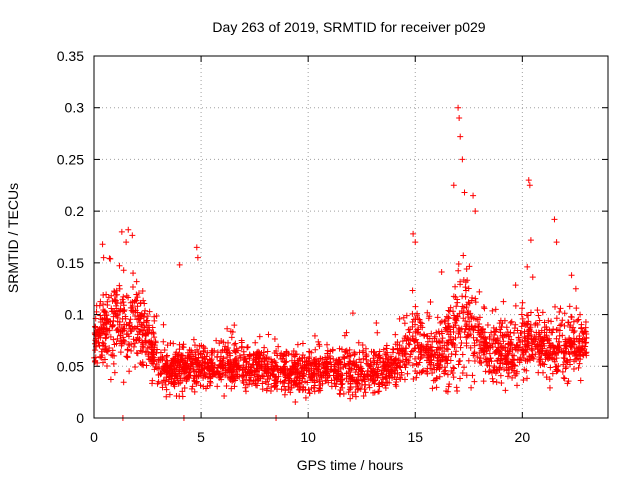 The height and width of the screenshot is (480, 640). What do you see at coordinates (308, 437) in the screenshot?
I see `x-tick-label: 10` at bounding box center [308, 437].